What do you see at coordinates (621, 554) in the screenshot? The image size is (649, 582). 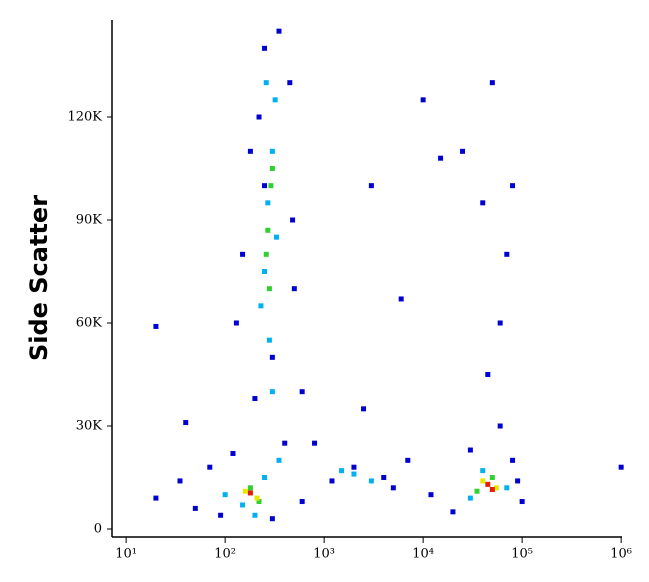 I see `x-tick-label: 10⁶` at bounding box center [621, 554].